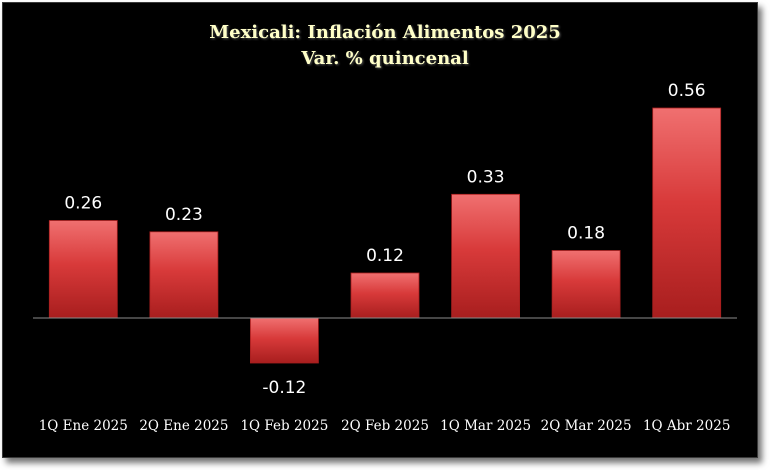 The width and height of the screenshot is (770, 470). Describe the element at coordinates (284, 426) in the screenshot. I see `category-label-2: 1Q Feb 2025` at that location.